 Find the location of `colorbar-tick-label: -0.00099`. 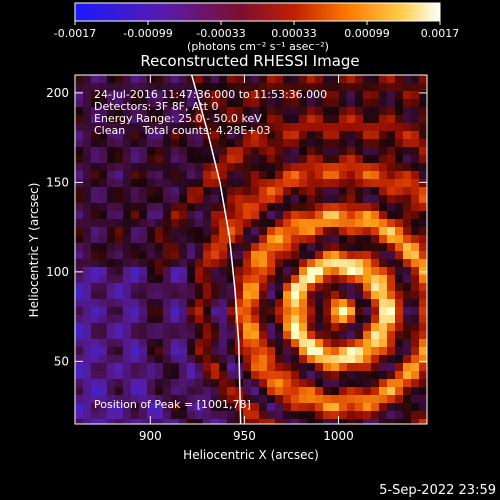

colorbar-tick-label: -0.00099 is located at coordinates (147, 33).